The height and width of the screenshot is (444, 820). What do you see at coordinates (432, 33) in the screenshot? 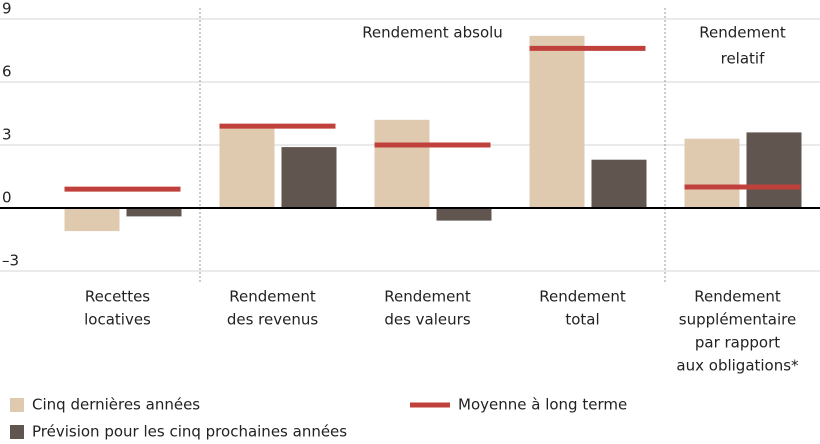
I see `annotation: Rendement absolu` at bounding box center [432, 33].